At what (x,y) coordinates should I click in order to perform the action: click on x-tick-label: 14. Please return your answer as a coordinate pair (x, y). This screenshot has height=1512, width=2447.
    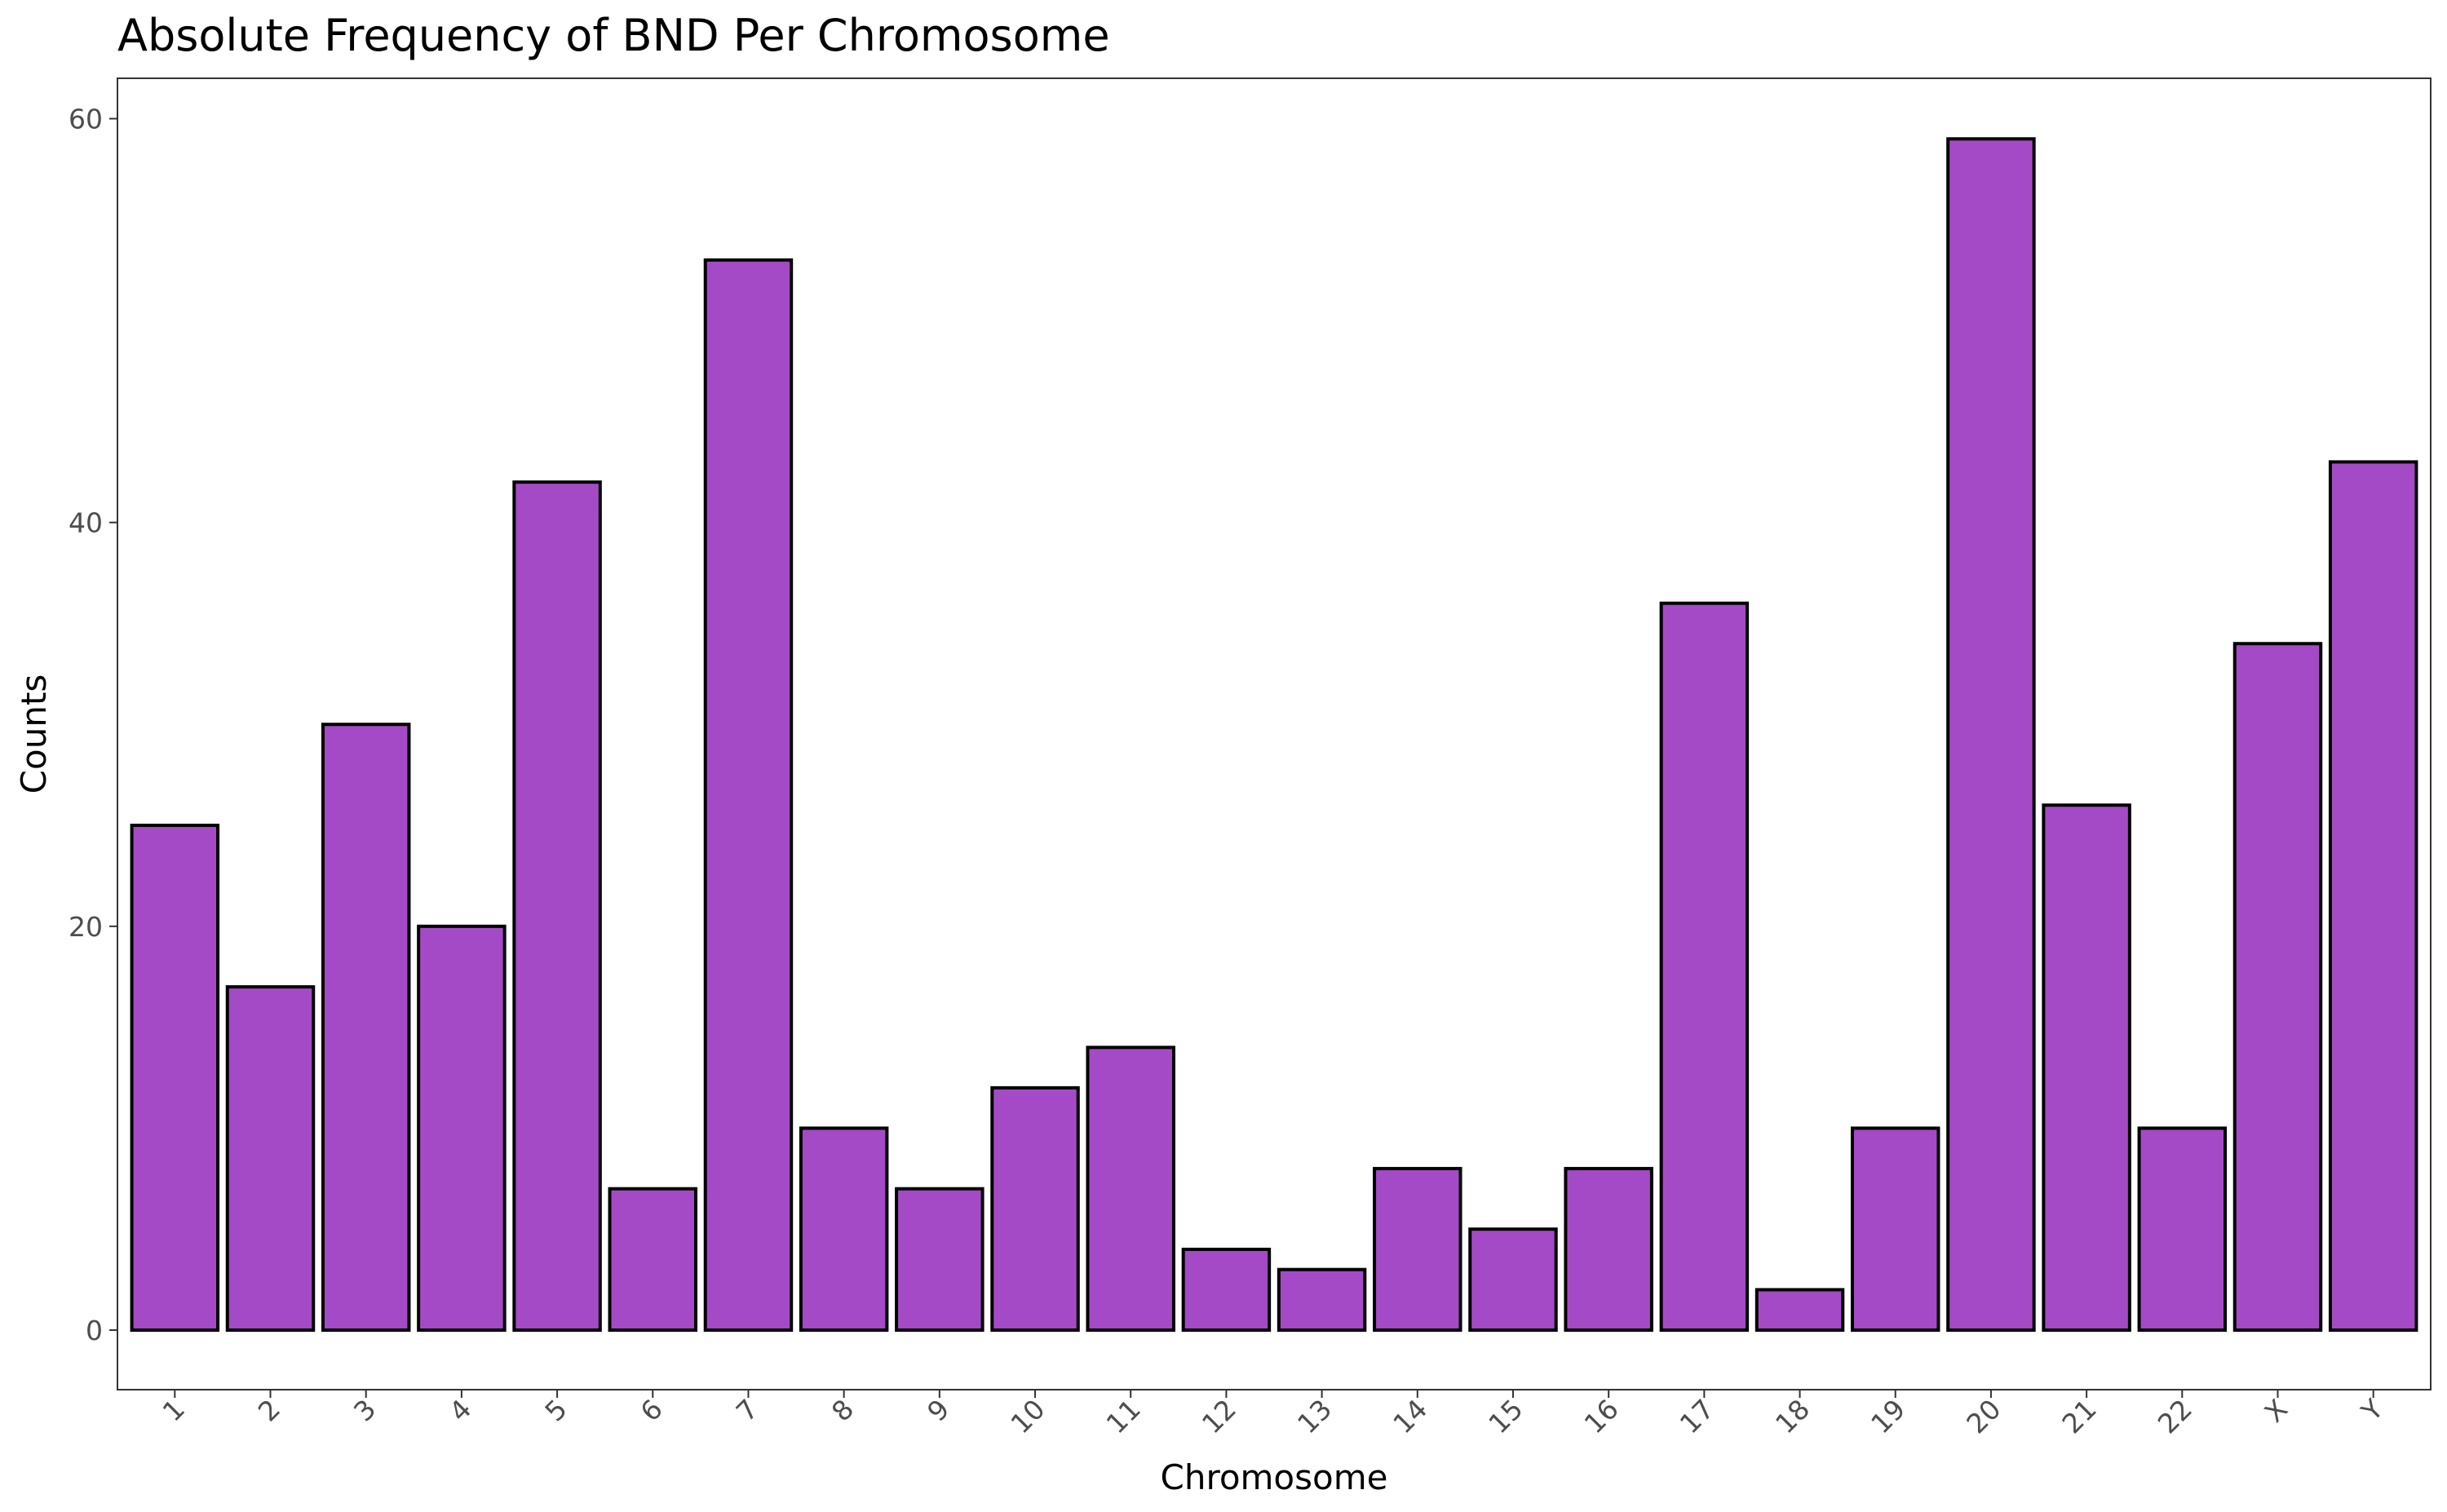
    Looking at the image, I should click on (1410, 1416).